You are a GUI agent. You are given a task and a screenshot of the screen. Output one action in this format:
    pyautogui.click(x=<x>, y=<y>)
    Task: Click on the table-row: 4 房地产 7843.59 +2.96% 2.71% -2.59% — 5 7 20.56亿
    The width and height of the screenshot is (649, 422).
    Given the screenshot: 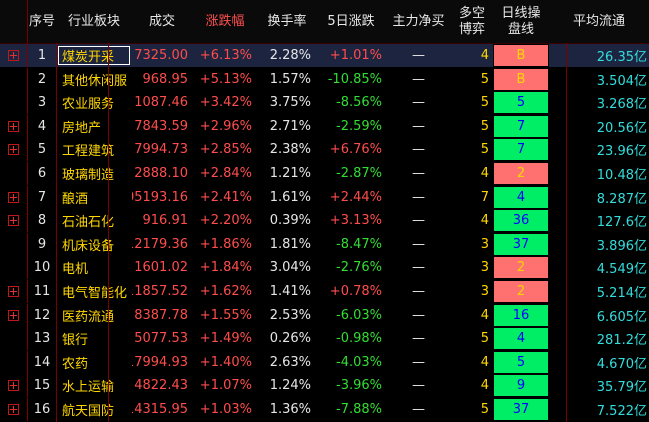 What is the action you would take?
    pyautogui.click(x=324, y=126)
    